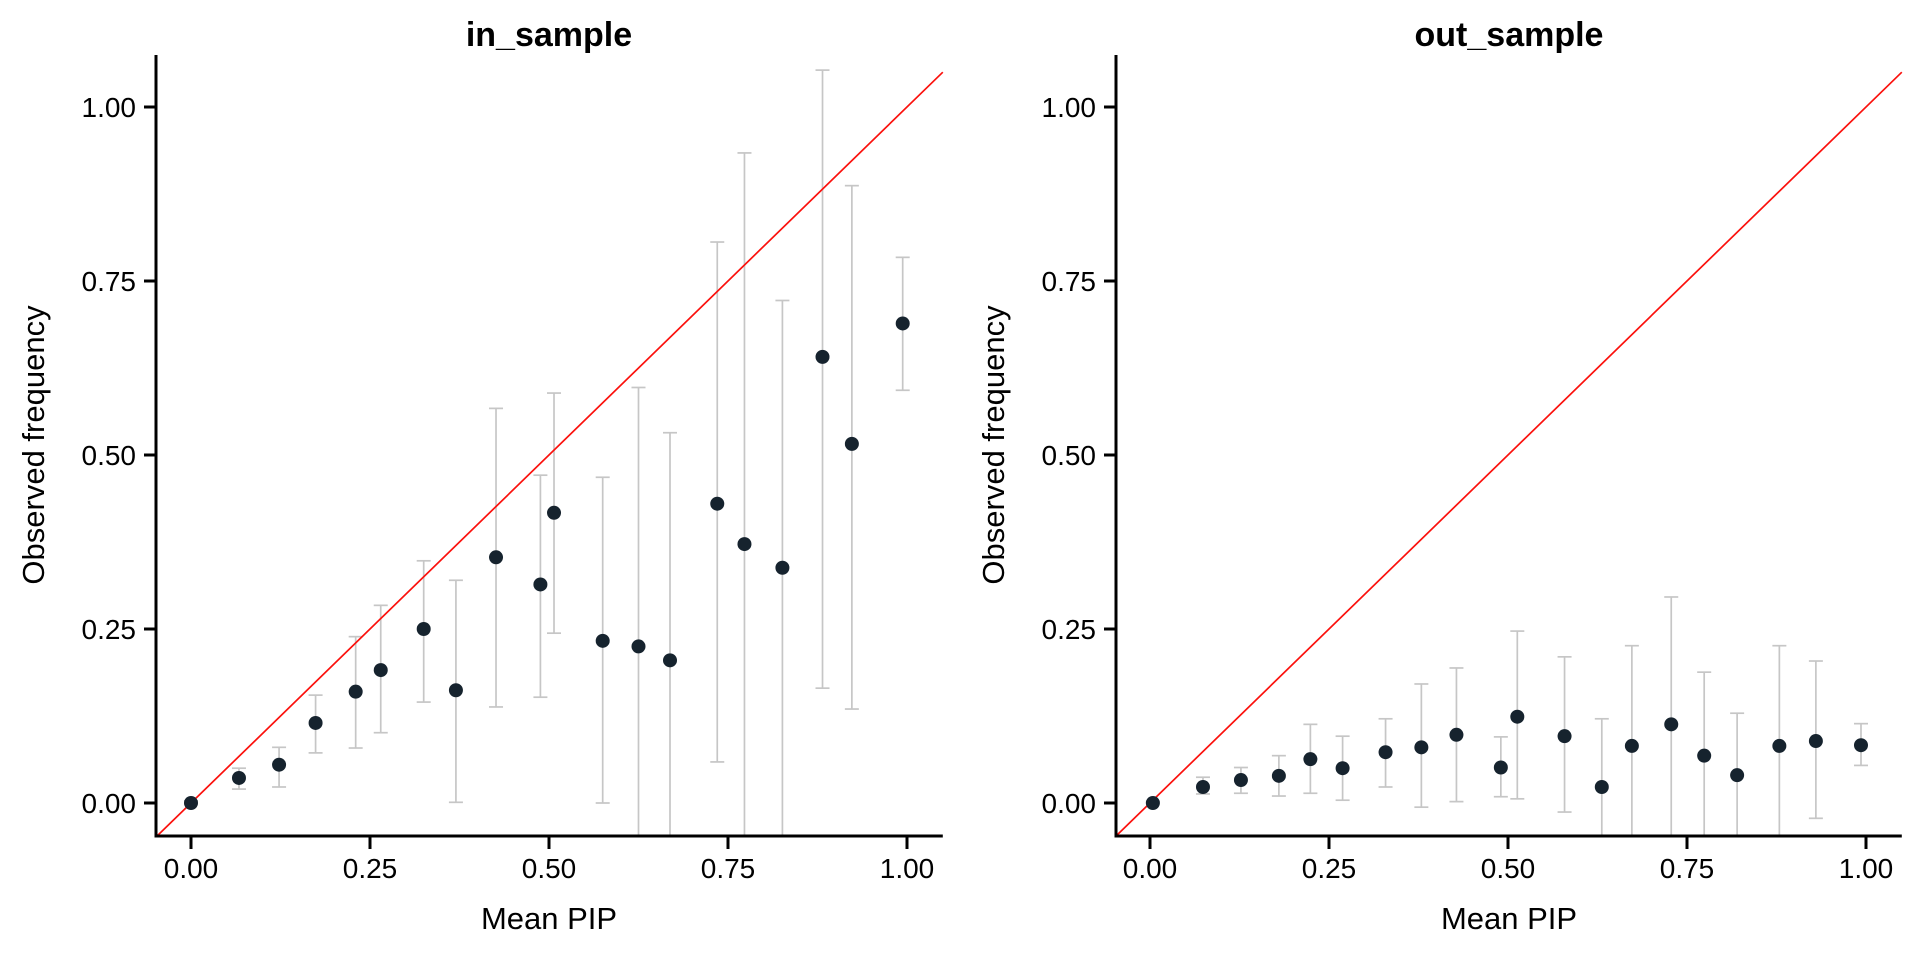 This screenshot has height=960, width=1920. Describe the element at coordinates (1509, 35) in the screenshot. I see `panel-title: out_sample` at that location.